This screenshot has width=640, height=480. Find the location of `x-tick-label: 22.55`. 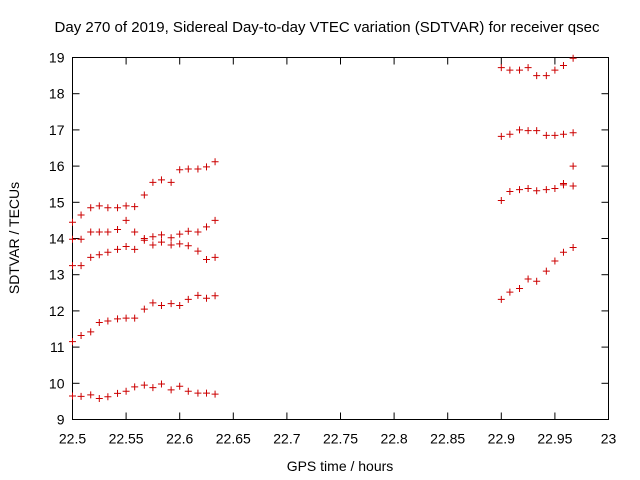

x-tick-label: 22.55 is located at coordinates (126, 439).